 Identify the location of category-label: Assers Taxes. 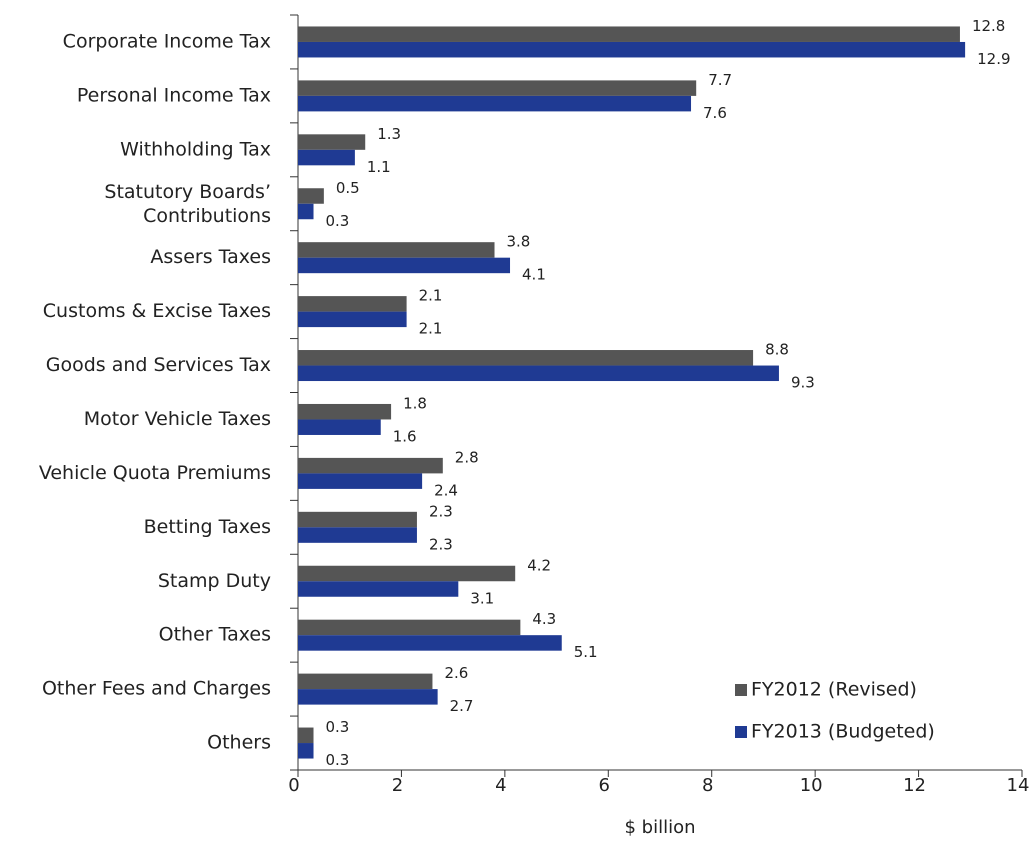
(210, 257).